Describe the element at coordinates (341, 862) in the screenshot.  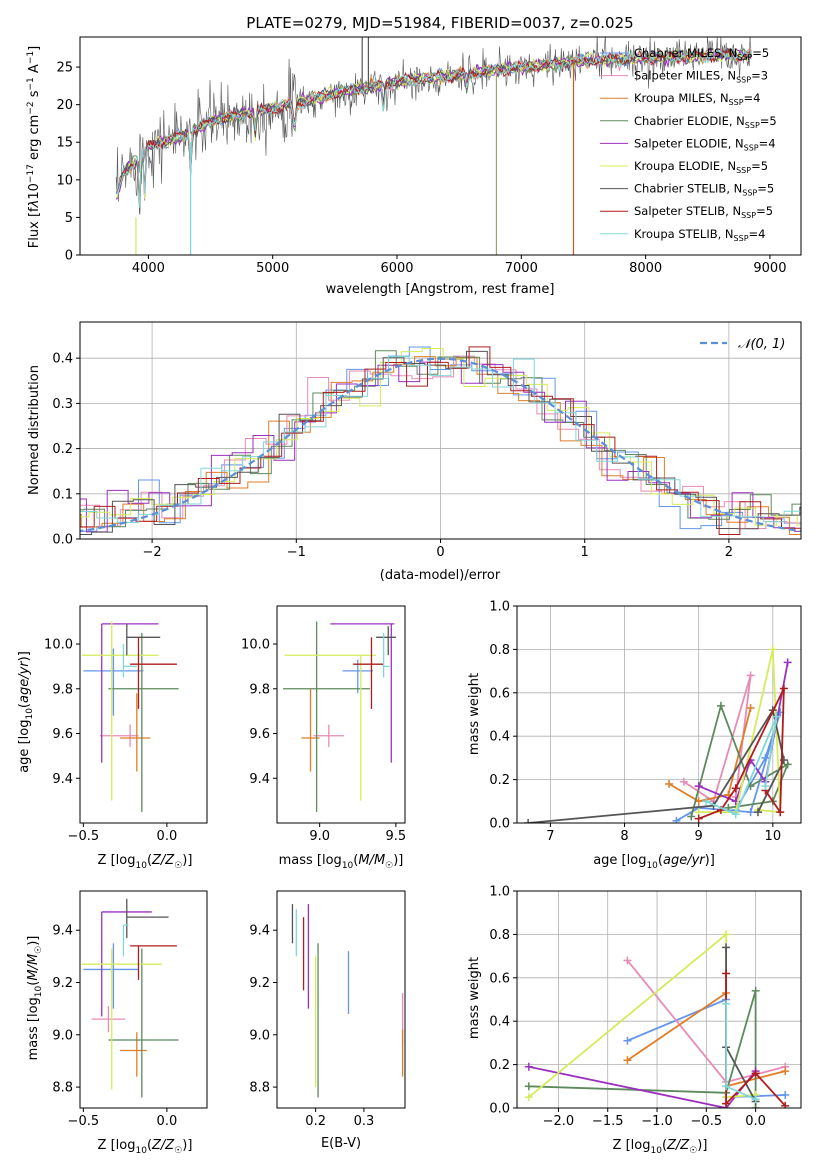
I see `age-mass-xlabel: mass [log10(M/M☉)]` at that location.